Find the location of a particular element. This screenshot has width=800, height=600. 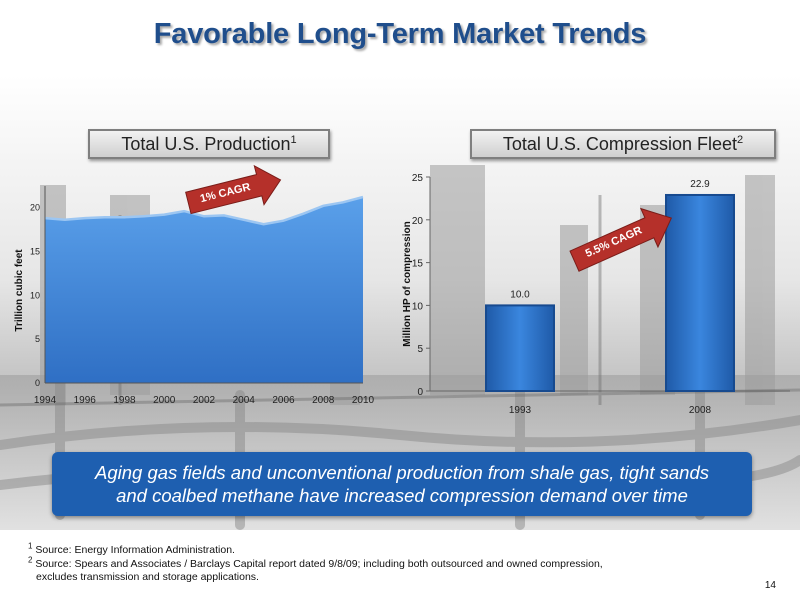

compression-cagr-arrow is located at coordinates (621, 239).